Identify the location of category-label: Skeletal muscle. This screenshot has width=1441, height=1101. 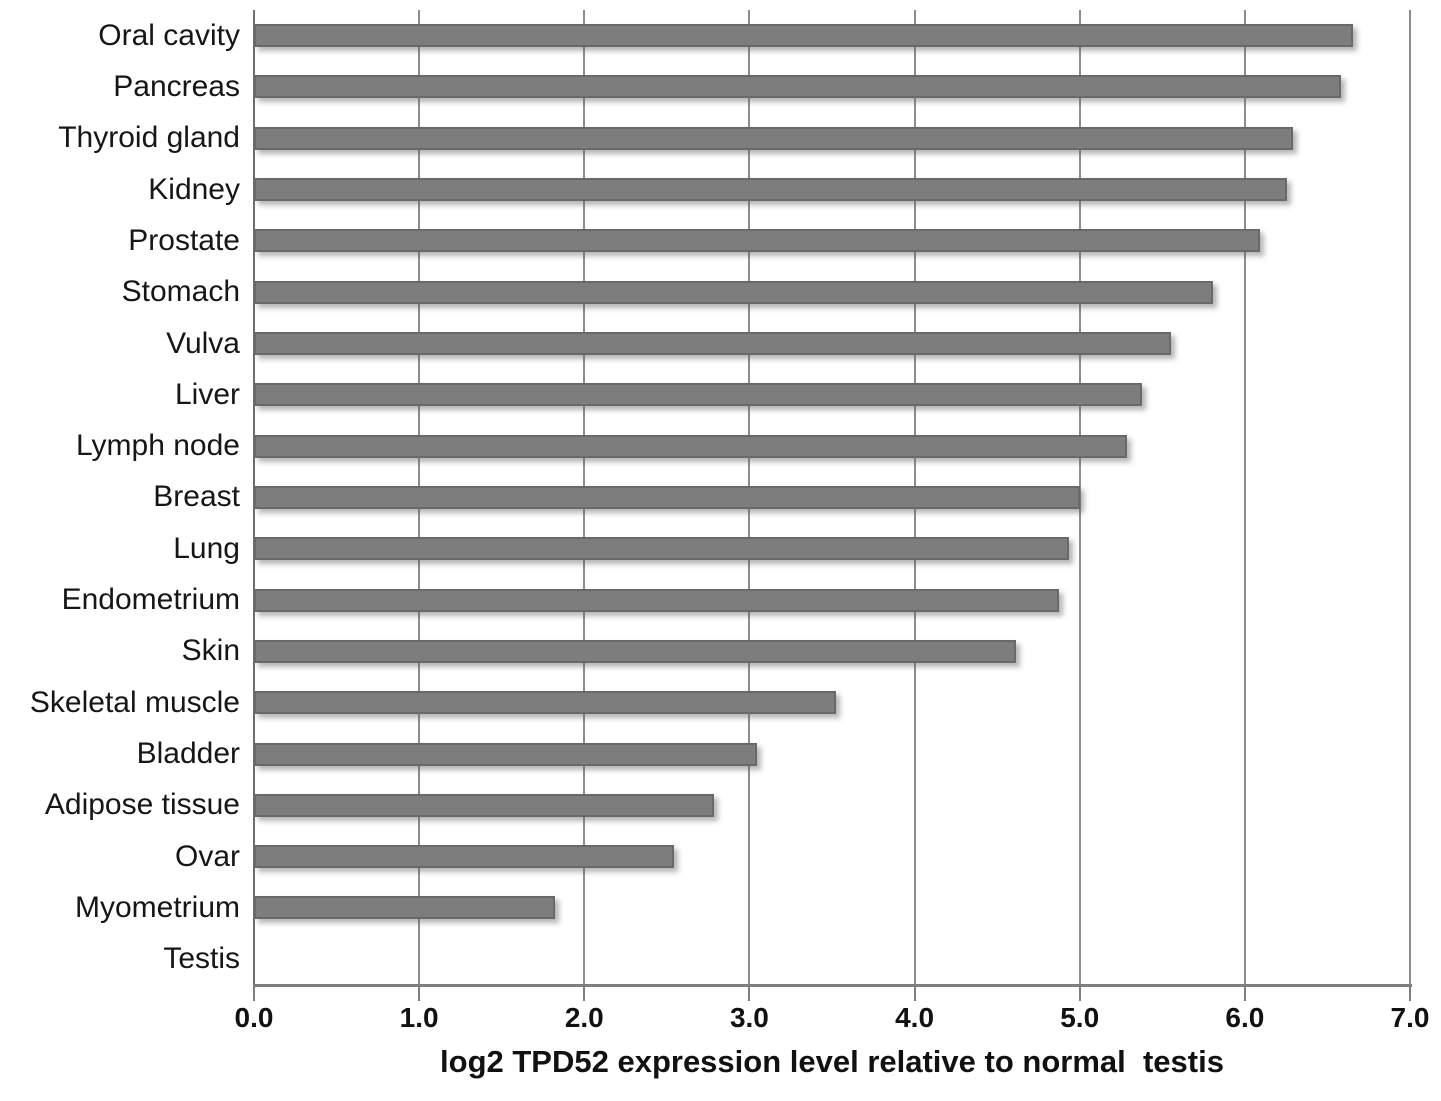
(134, 702).